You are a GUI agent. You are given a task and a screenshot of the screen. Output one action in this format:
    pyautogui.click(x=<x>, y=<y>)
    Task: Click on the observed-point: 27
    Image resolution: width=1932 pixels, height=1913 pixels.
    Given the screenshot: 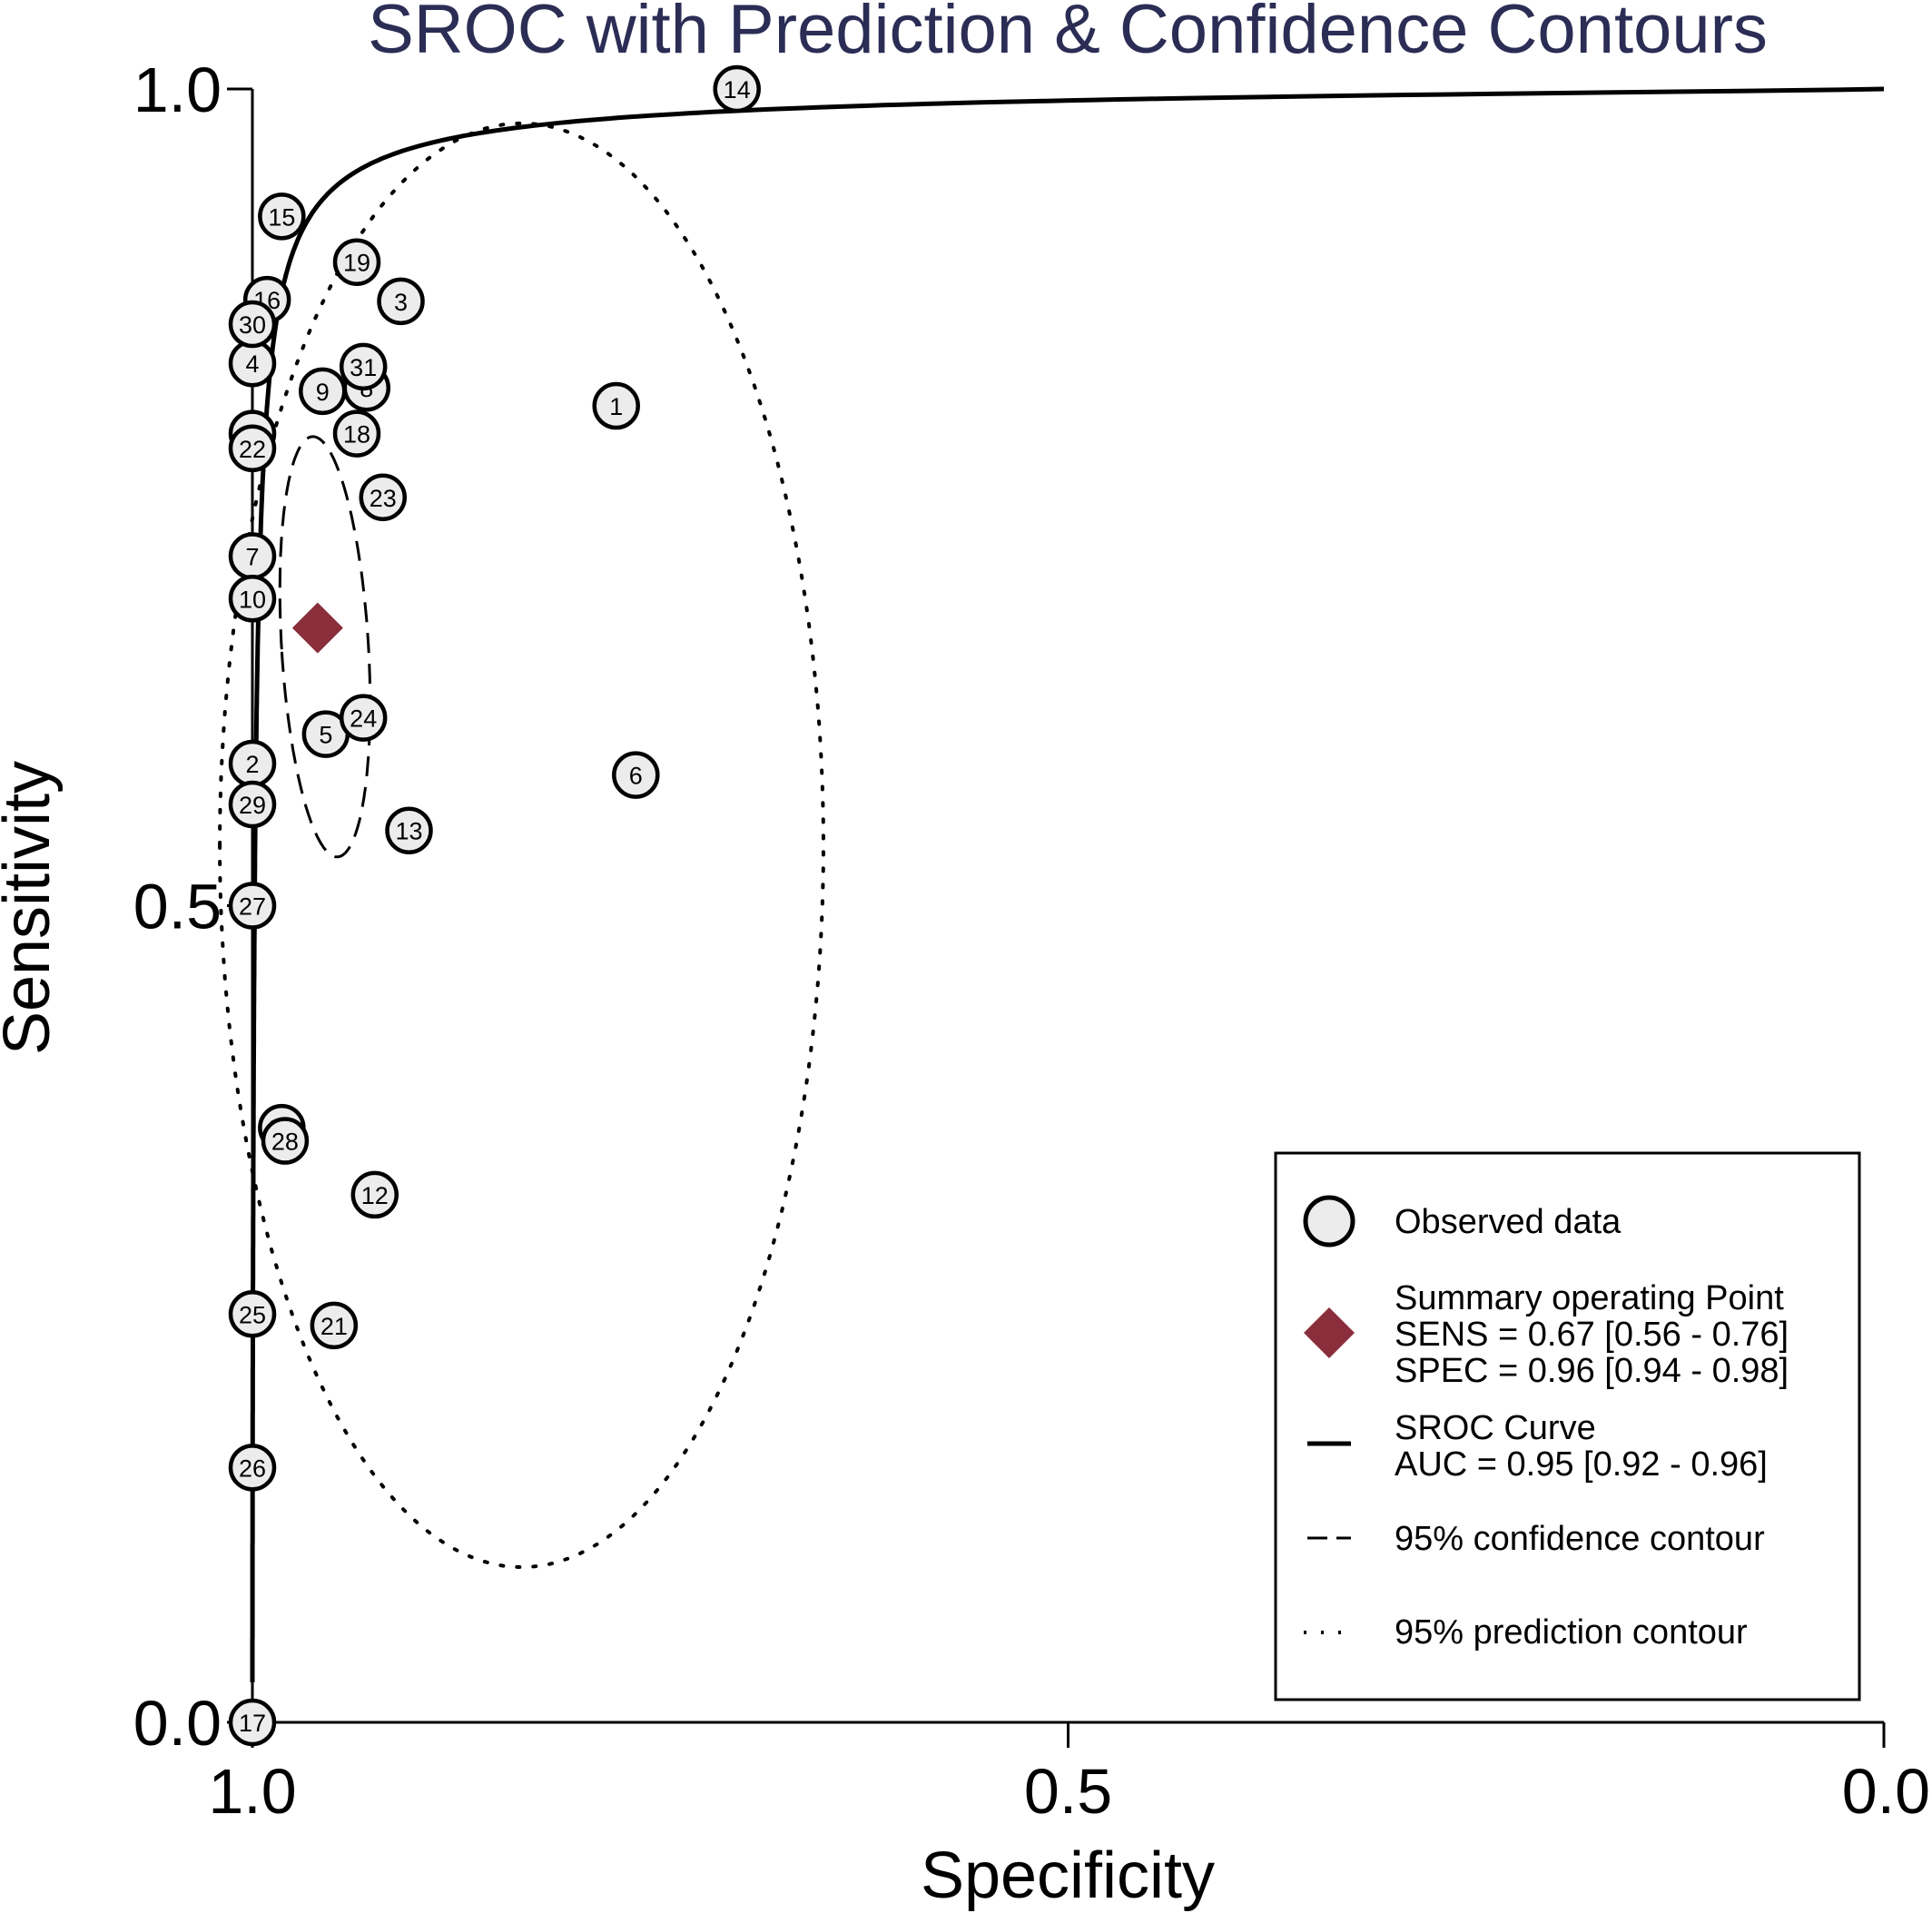 What is the action you would take?
    pyautogui.click(x=252, y=906)
    